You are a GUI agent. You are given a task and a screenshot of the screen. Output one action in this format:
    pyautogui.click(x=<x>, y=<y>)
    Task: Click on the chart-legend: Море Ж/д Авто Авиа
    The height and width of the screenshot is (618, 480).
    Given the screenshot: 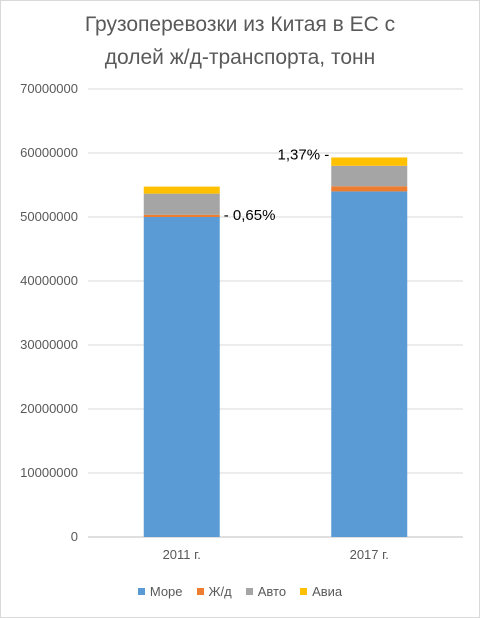 What is the action you would take?
    pyautogui.click(x=240, y=591)
    